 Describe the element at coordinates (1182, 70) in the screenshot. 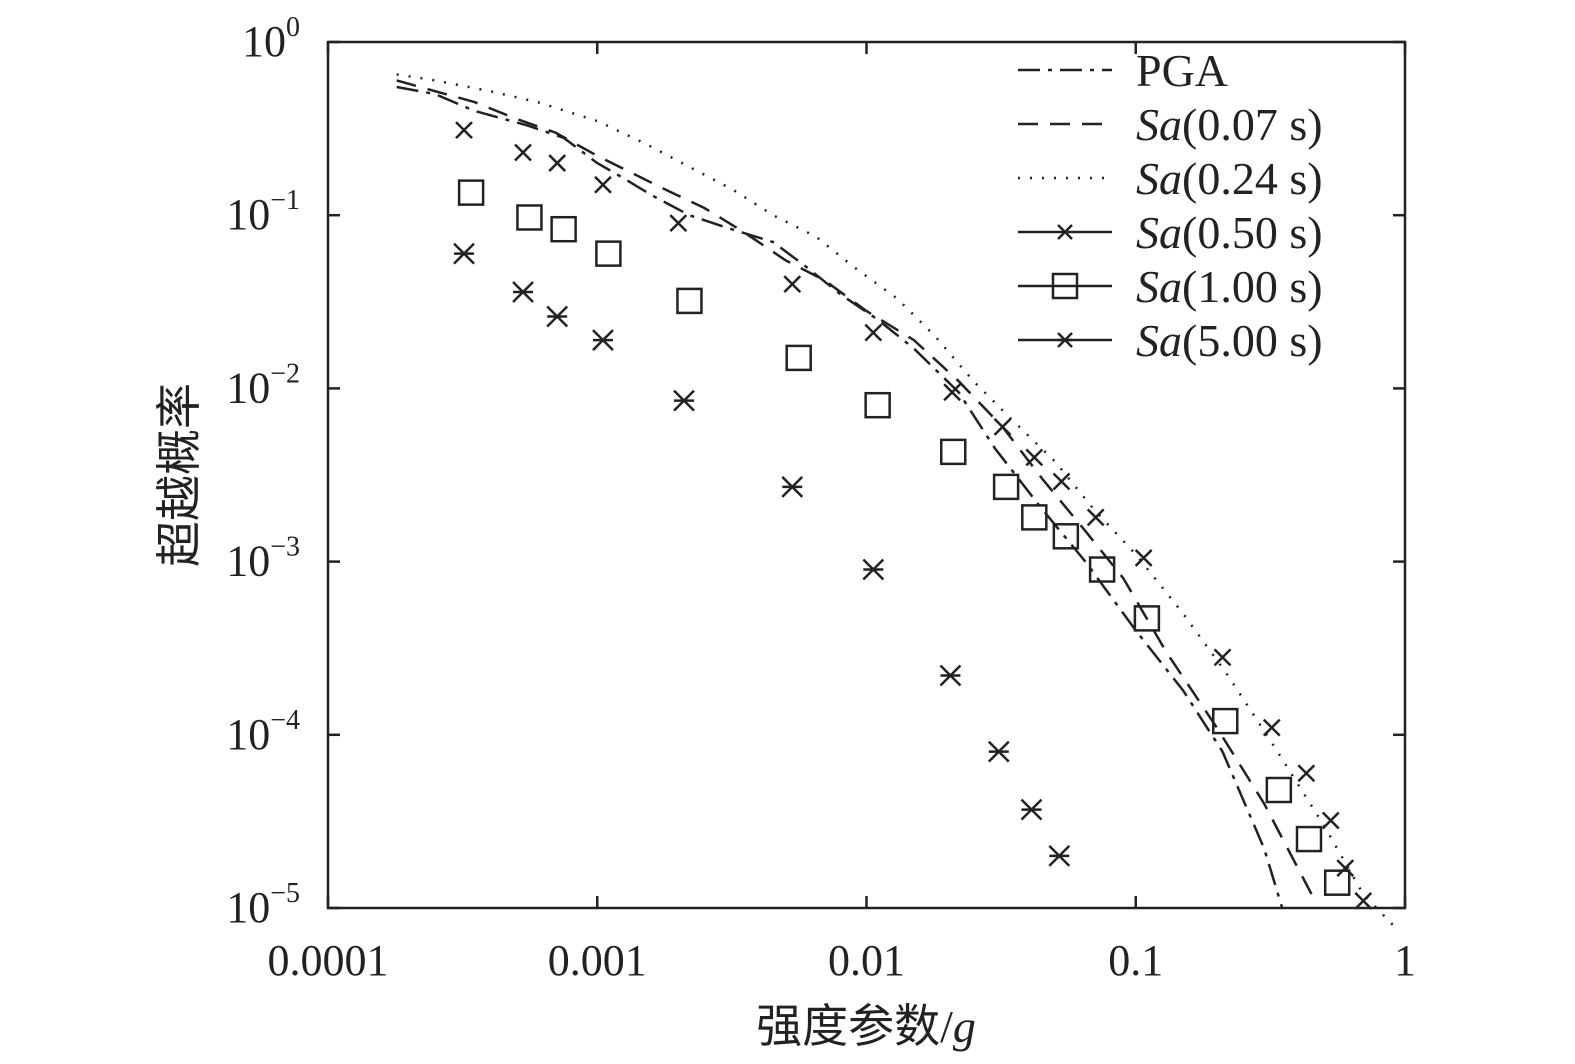

I see `legend-label: PGA` at that location.